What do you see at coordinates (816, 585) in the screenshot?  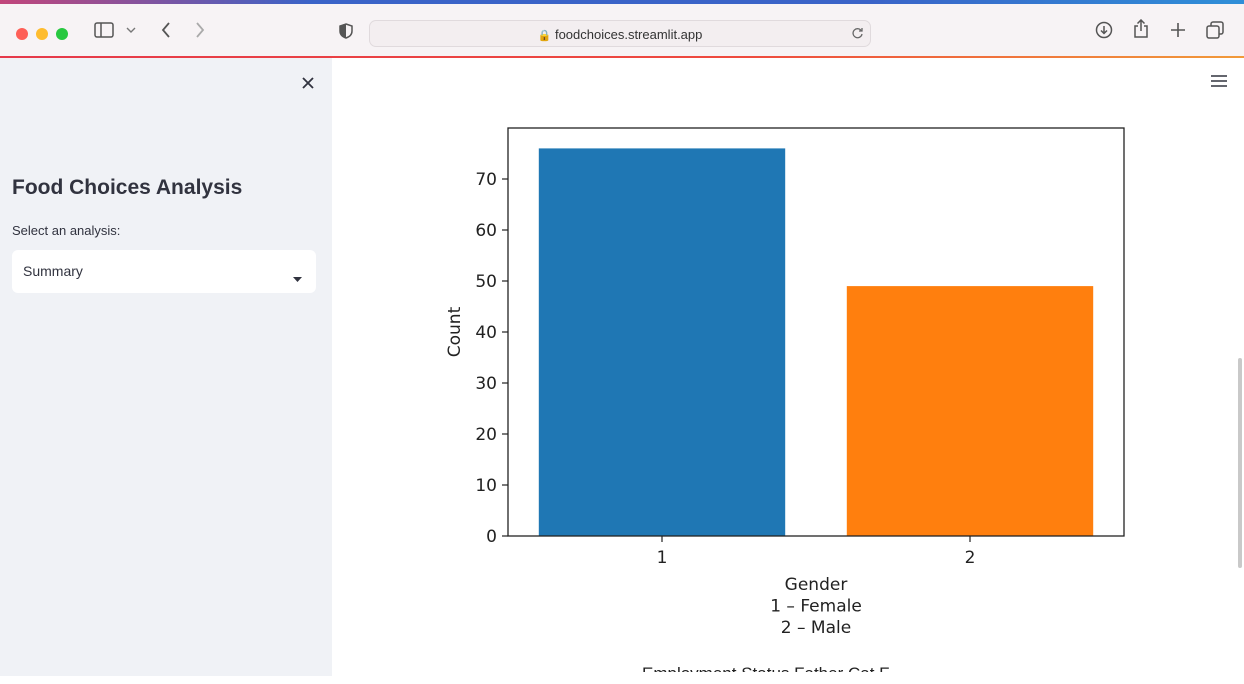 I see `x-axis-label-line: Gender` at bounding box center [816, 585].